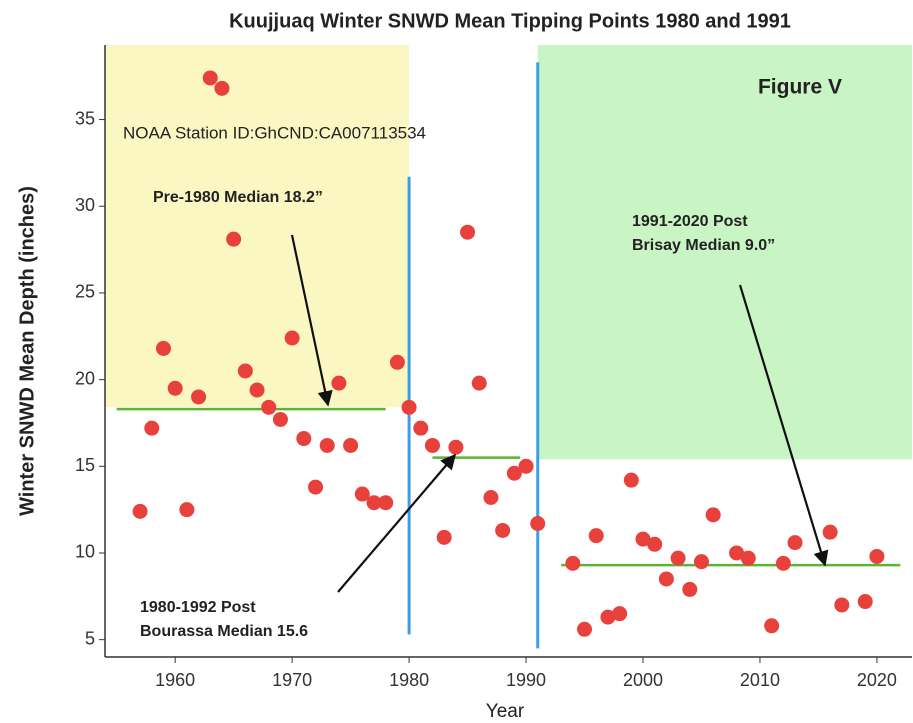  What do you see at coordinates (85, 552) in the screenshot?
I see `y-tick-label: 10` at bounding box center [85, 552].